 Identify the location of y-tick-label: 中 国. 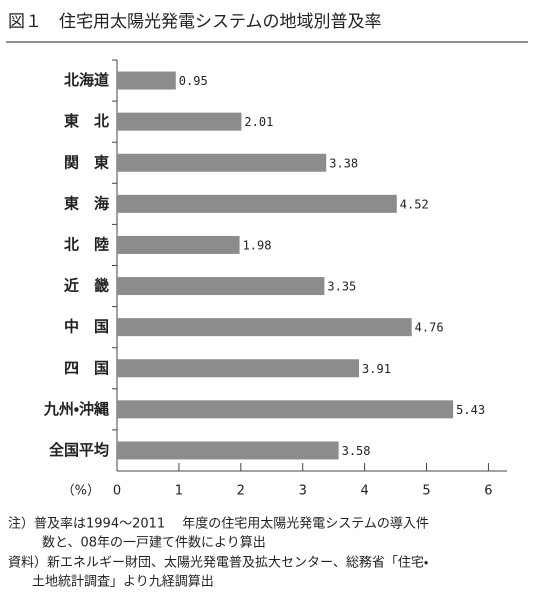
(86, 327).